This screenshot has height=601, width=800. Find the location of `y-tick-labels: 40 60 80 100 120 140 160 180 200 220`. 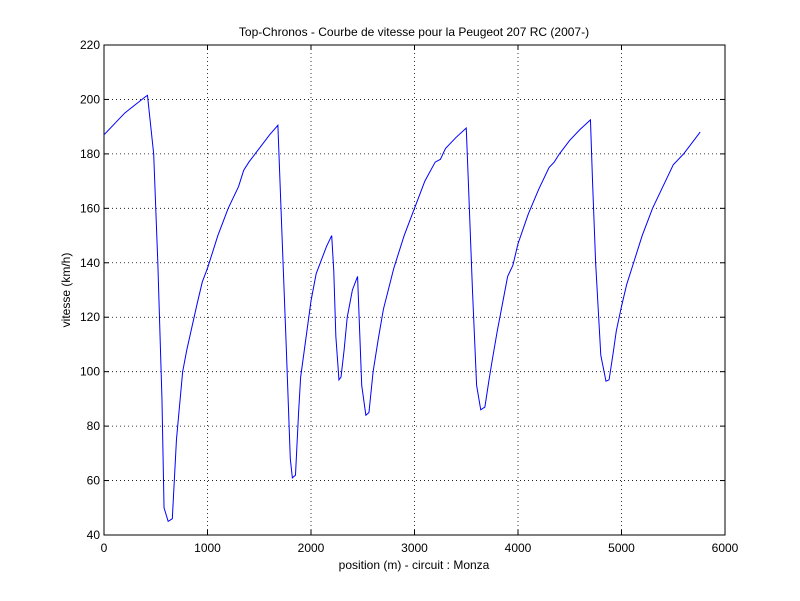

y-tick-labels: 40 60 80 100 120 140 160 180 200 220 is located at coordinates (90, 290).